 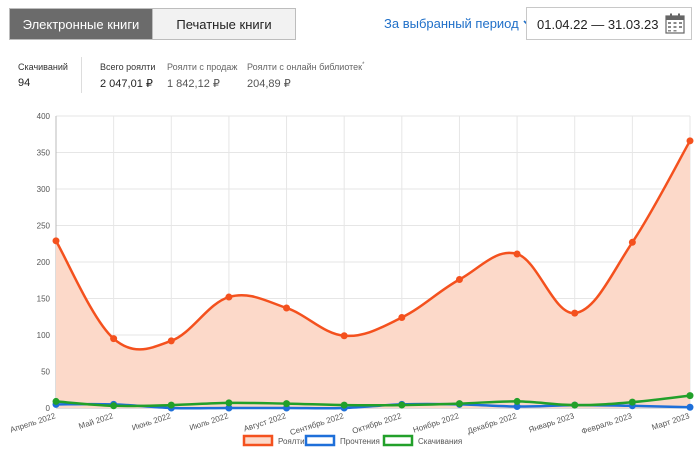 What do you see at coordinates (44, 189) in the screenshot?
I see `y-tick-label: 300` at bounding box center [44, 189].